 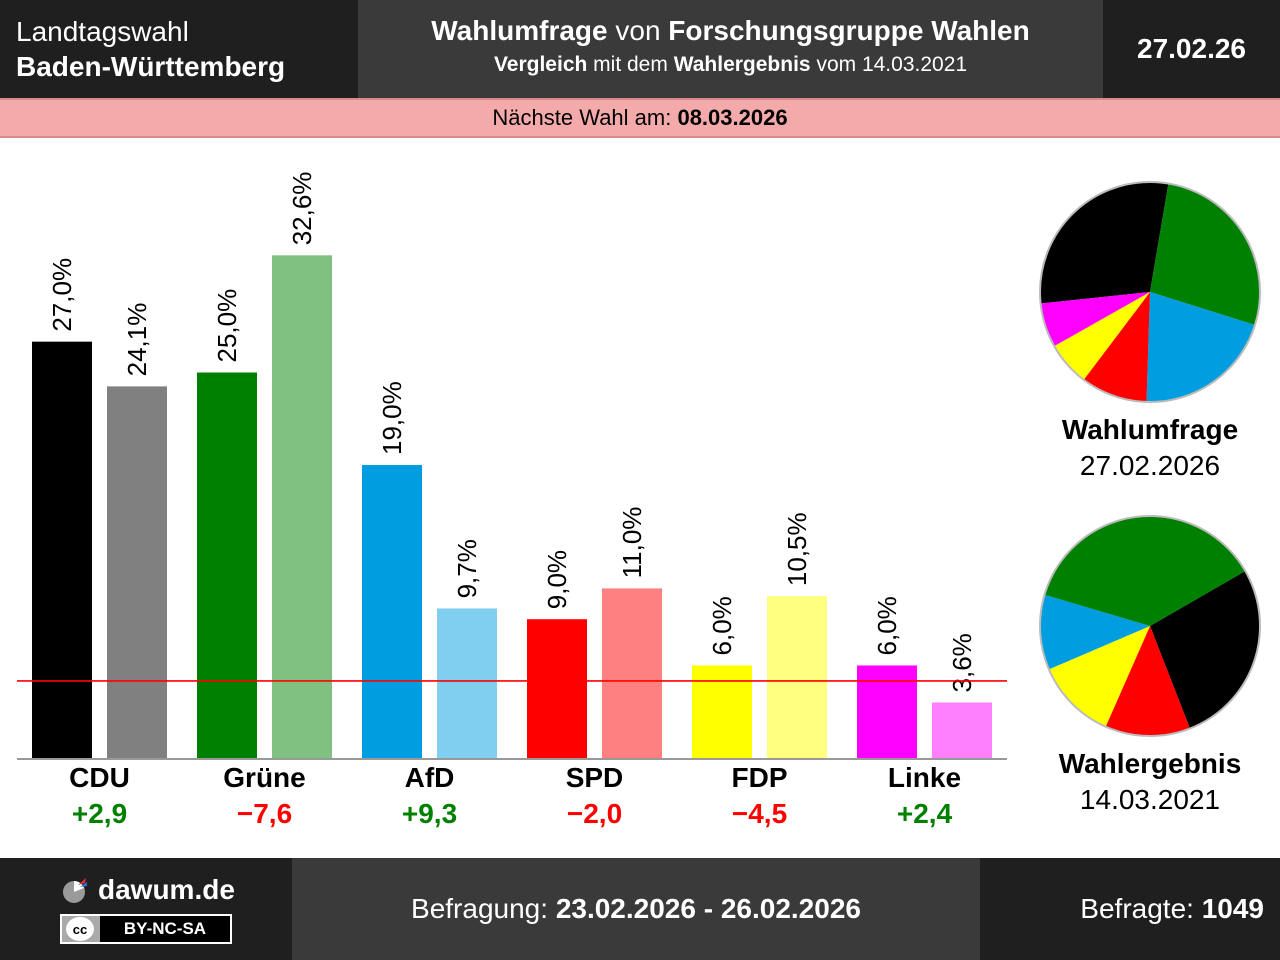 I want to click on branding: dawum.de cc BY-NC-SA, so click(x=146, y=909).